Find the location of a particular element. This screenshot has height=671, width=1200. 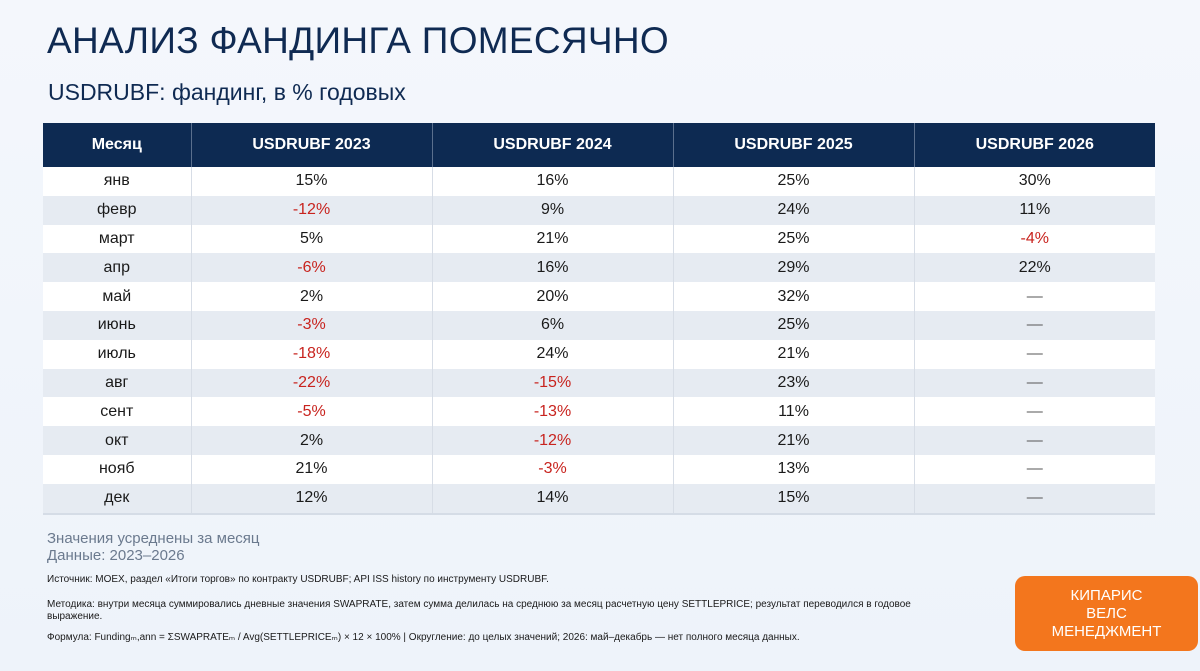

month-cell: май is located at coordinates (117, 296).